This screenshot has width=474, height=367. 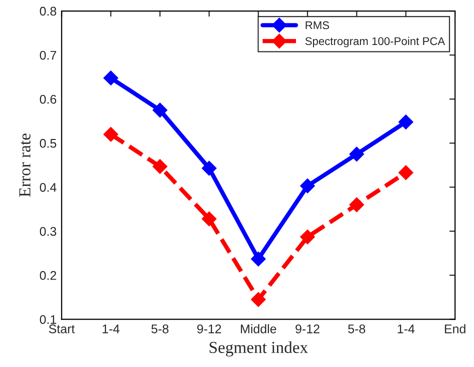 I want to click on y-tick-label: 0.4, so click(x=48, y=187).